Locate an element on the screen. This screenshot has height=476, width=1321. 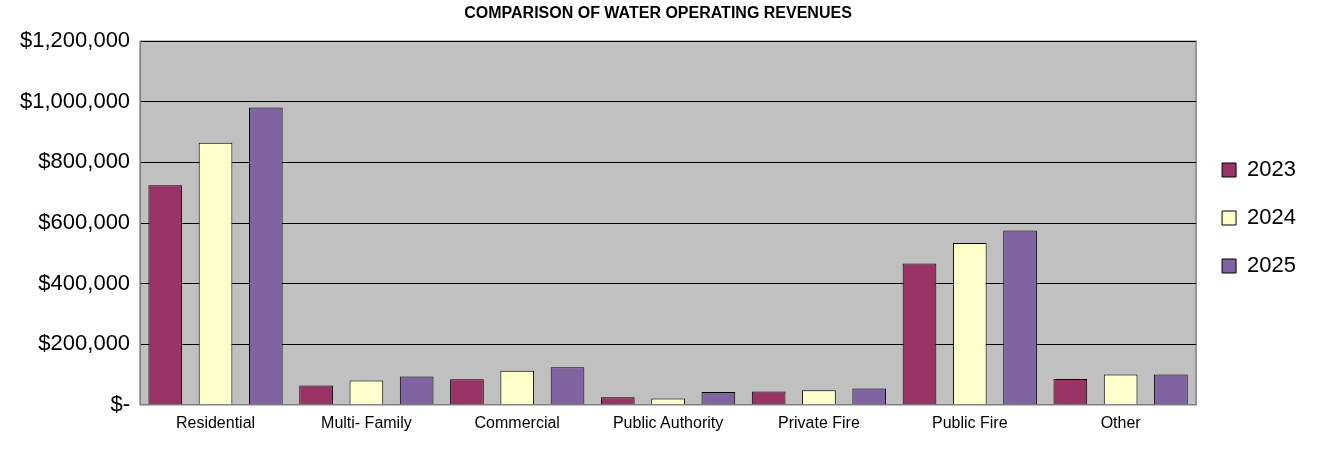
y-tick-label: $1,000,000 is located at coordinates (75, 100).